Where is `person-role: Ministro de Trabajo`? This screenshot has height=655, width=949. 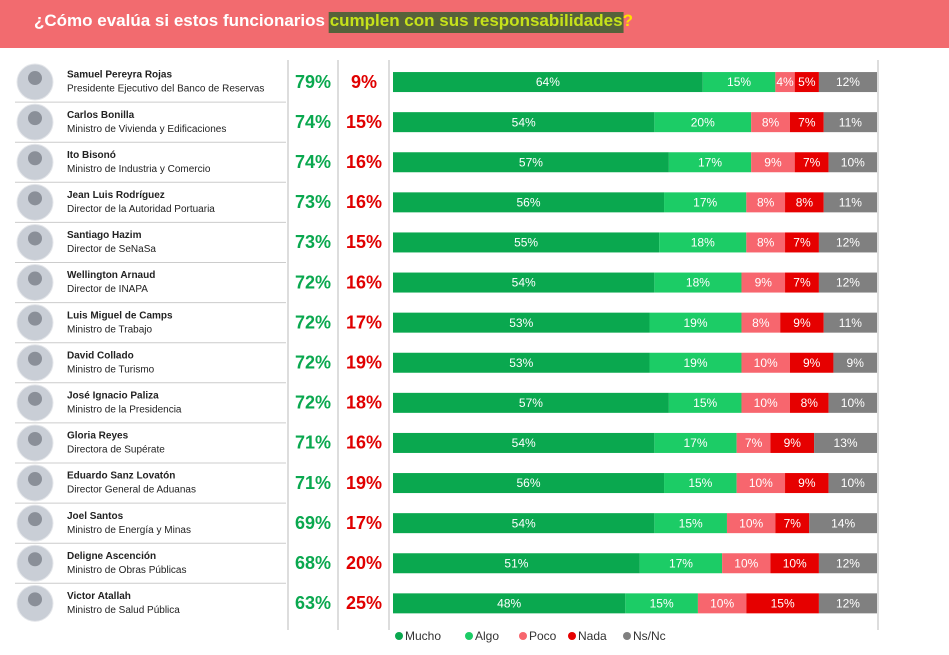 person-role: Ministro de Trabajo is located at coordinates (109, 329).